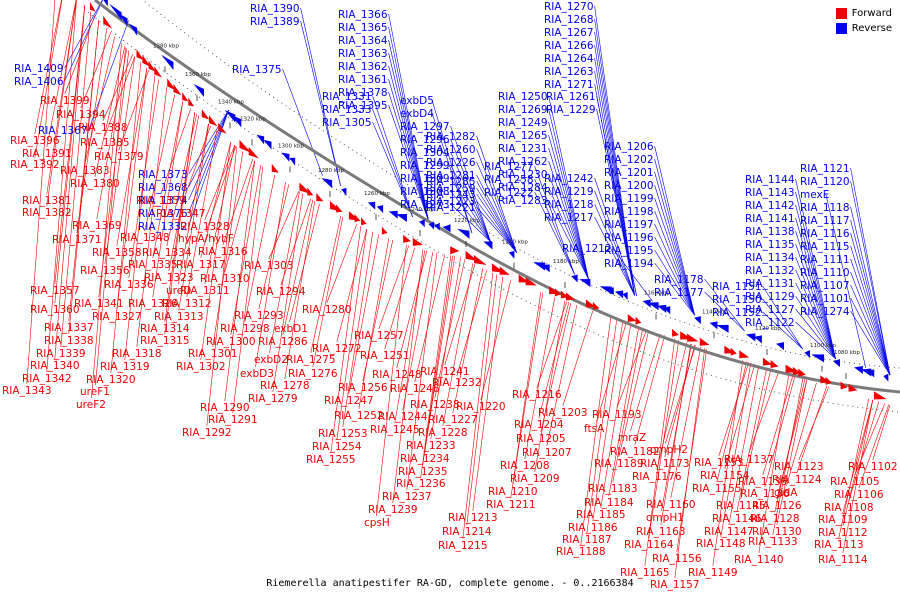  Describe the element at coordinates (665, 464) in the screenshot. I see `forward-gene-label: RIA_1173` at that location.